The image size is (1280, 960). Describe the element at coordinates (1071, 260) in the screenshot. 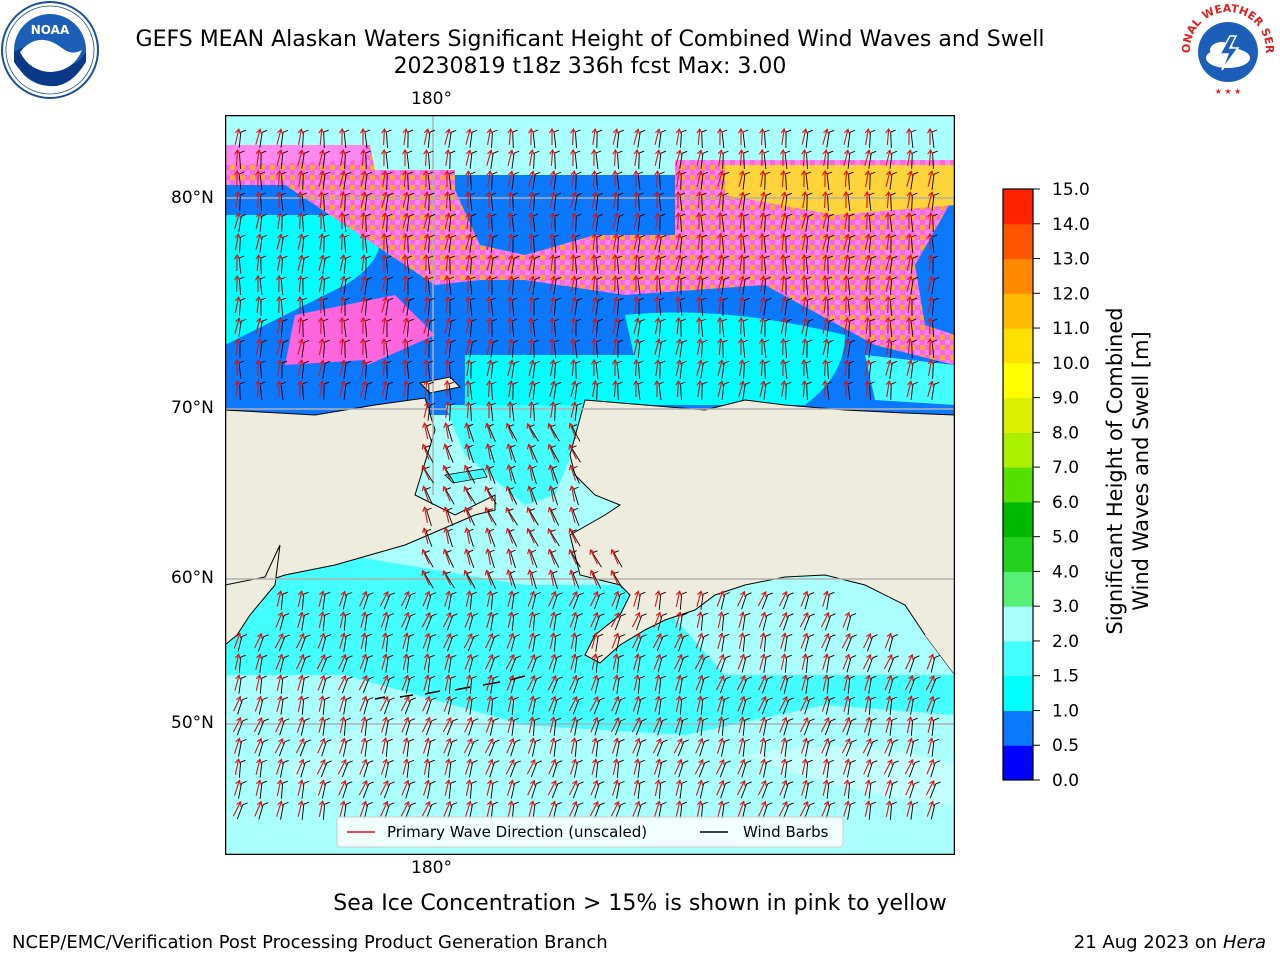

I see `colorbar-tick-label: 13.0` at that location.